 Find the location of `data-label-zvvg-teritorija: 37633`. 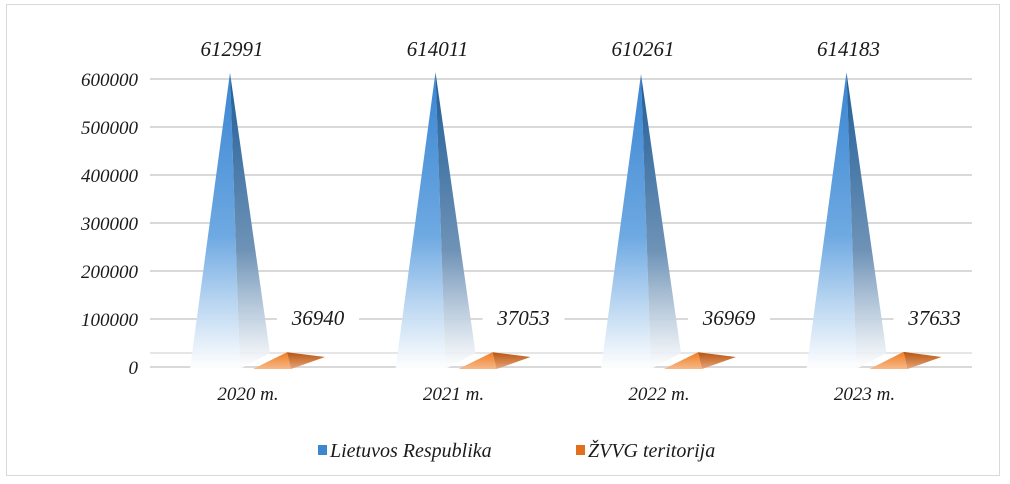

data-label-zvvg-teritorija: 37633 is located at coordinates (934, 318).